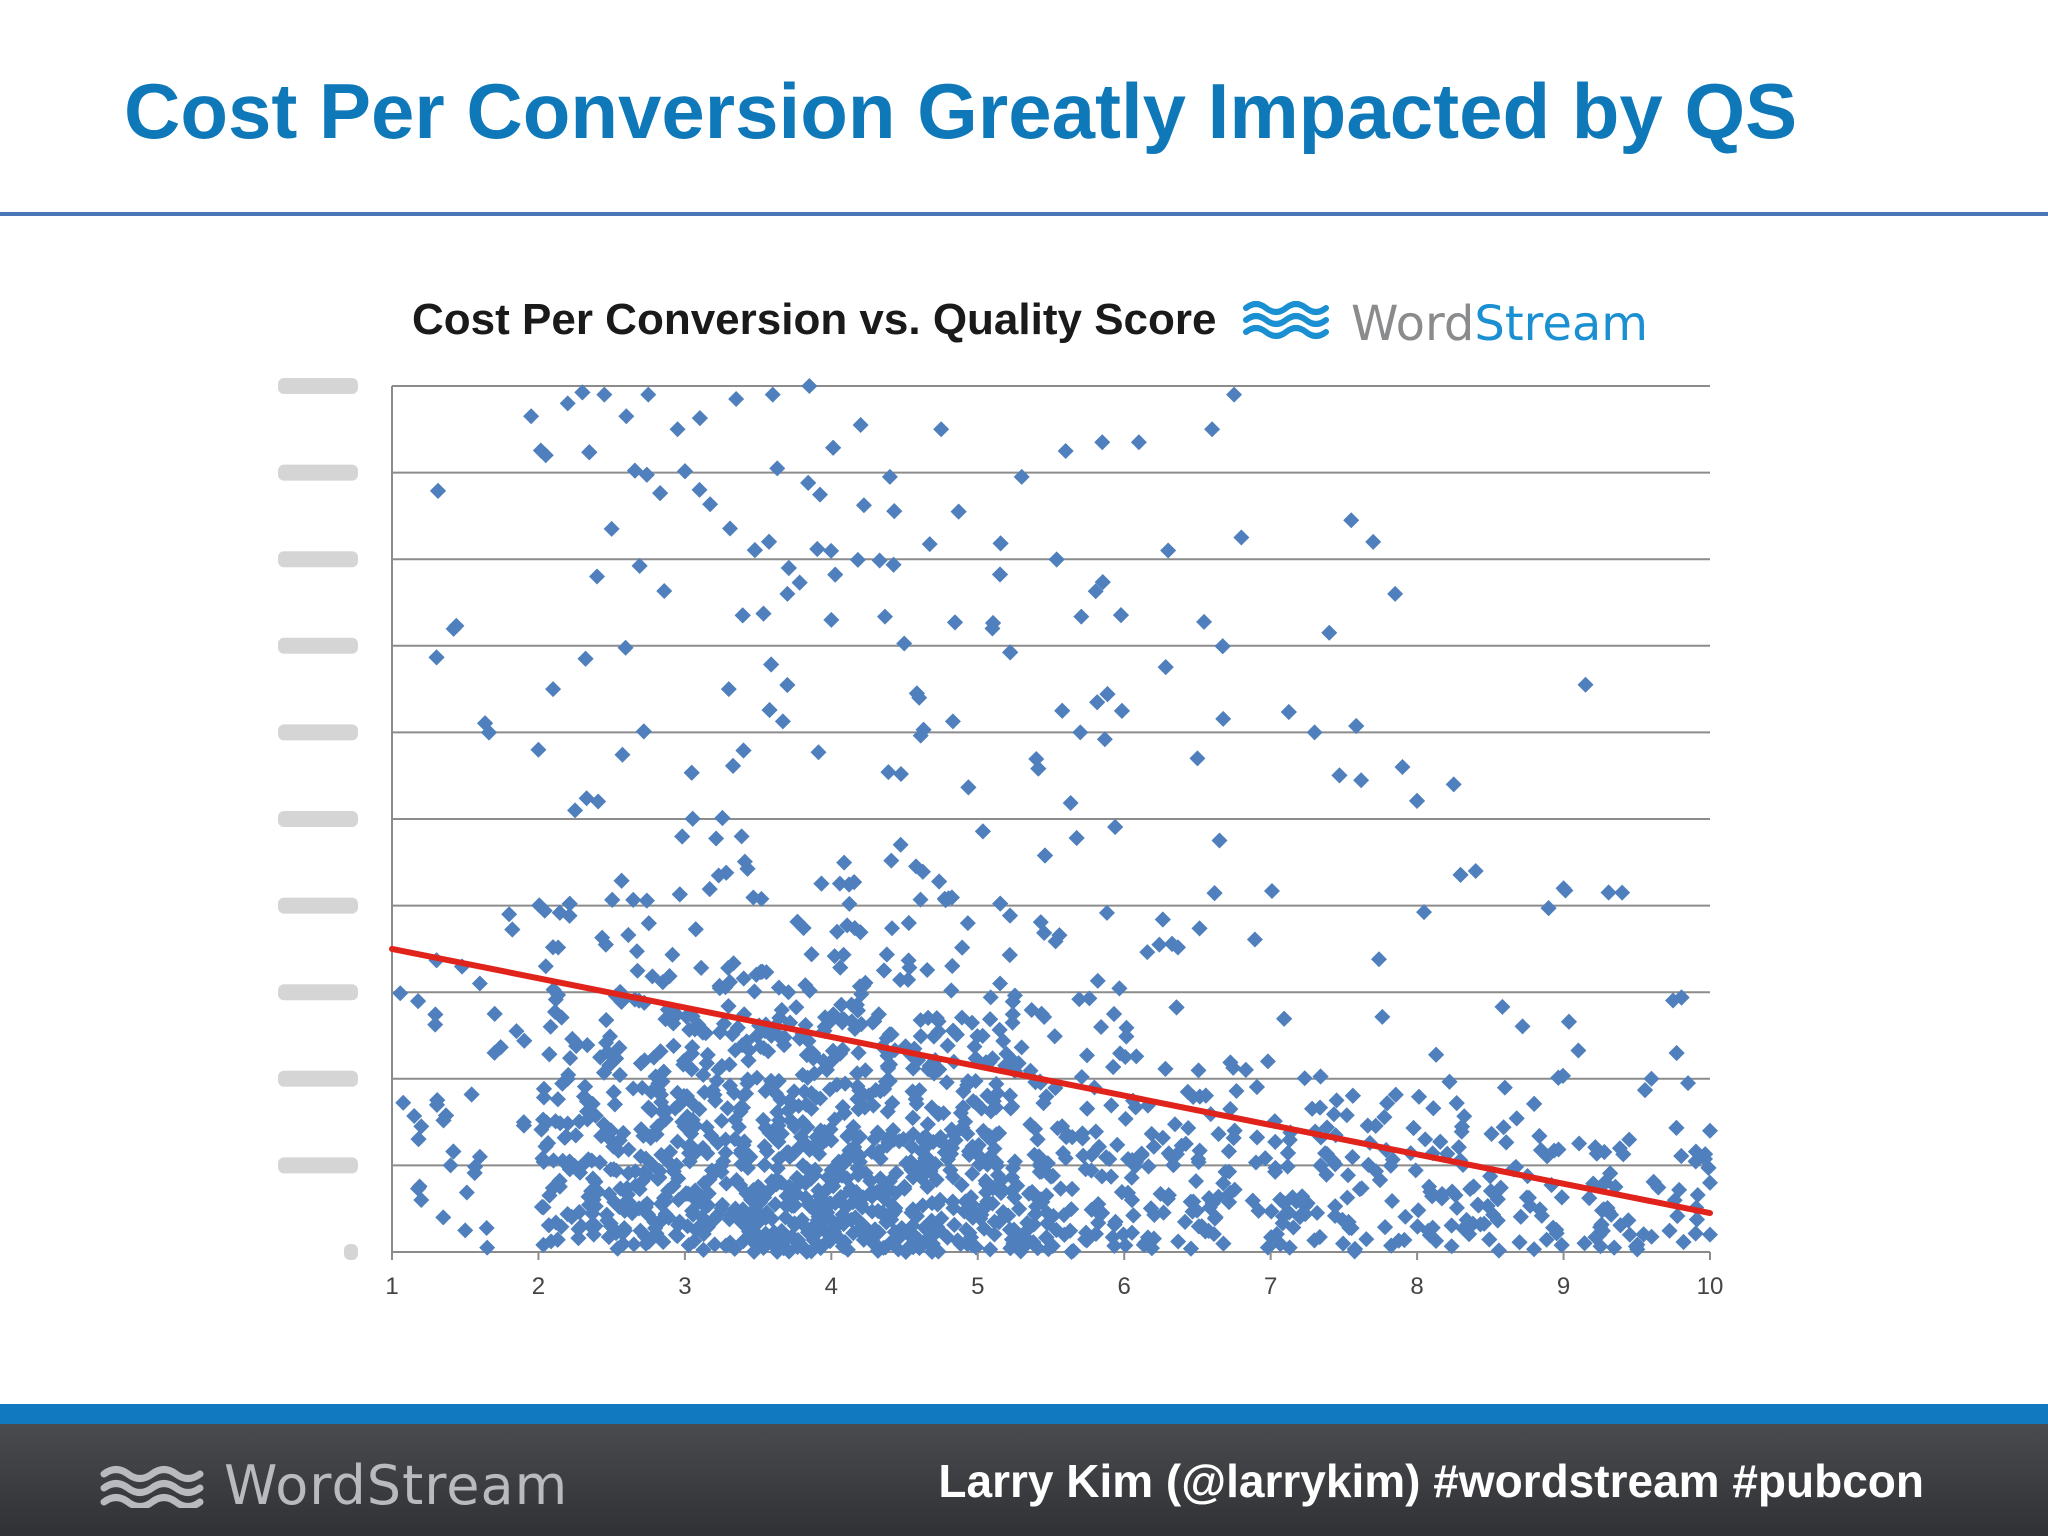 The width and height of the screenshot is (2048, 1536). What do you see at coordinates (1412, 324) in the screenshot?
I see `chart-logo-word: Word` at bounding box center [1412, 324].